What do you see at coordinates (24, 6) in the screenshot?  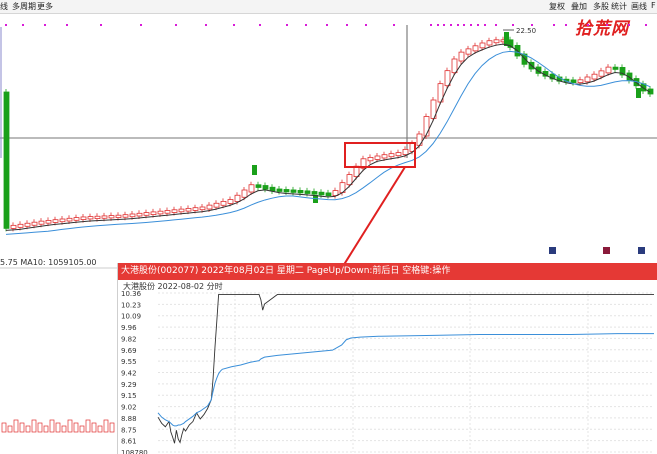 I see `toolbar-item-multi-period: 多周期` at bounding box center [24, 6].